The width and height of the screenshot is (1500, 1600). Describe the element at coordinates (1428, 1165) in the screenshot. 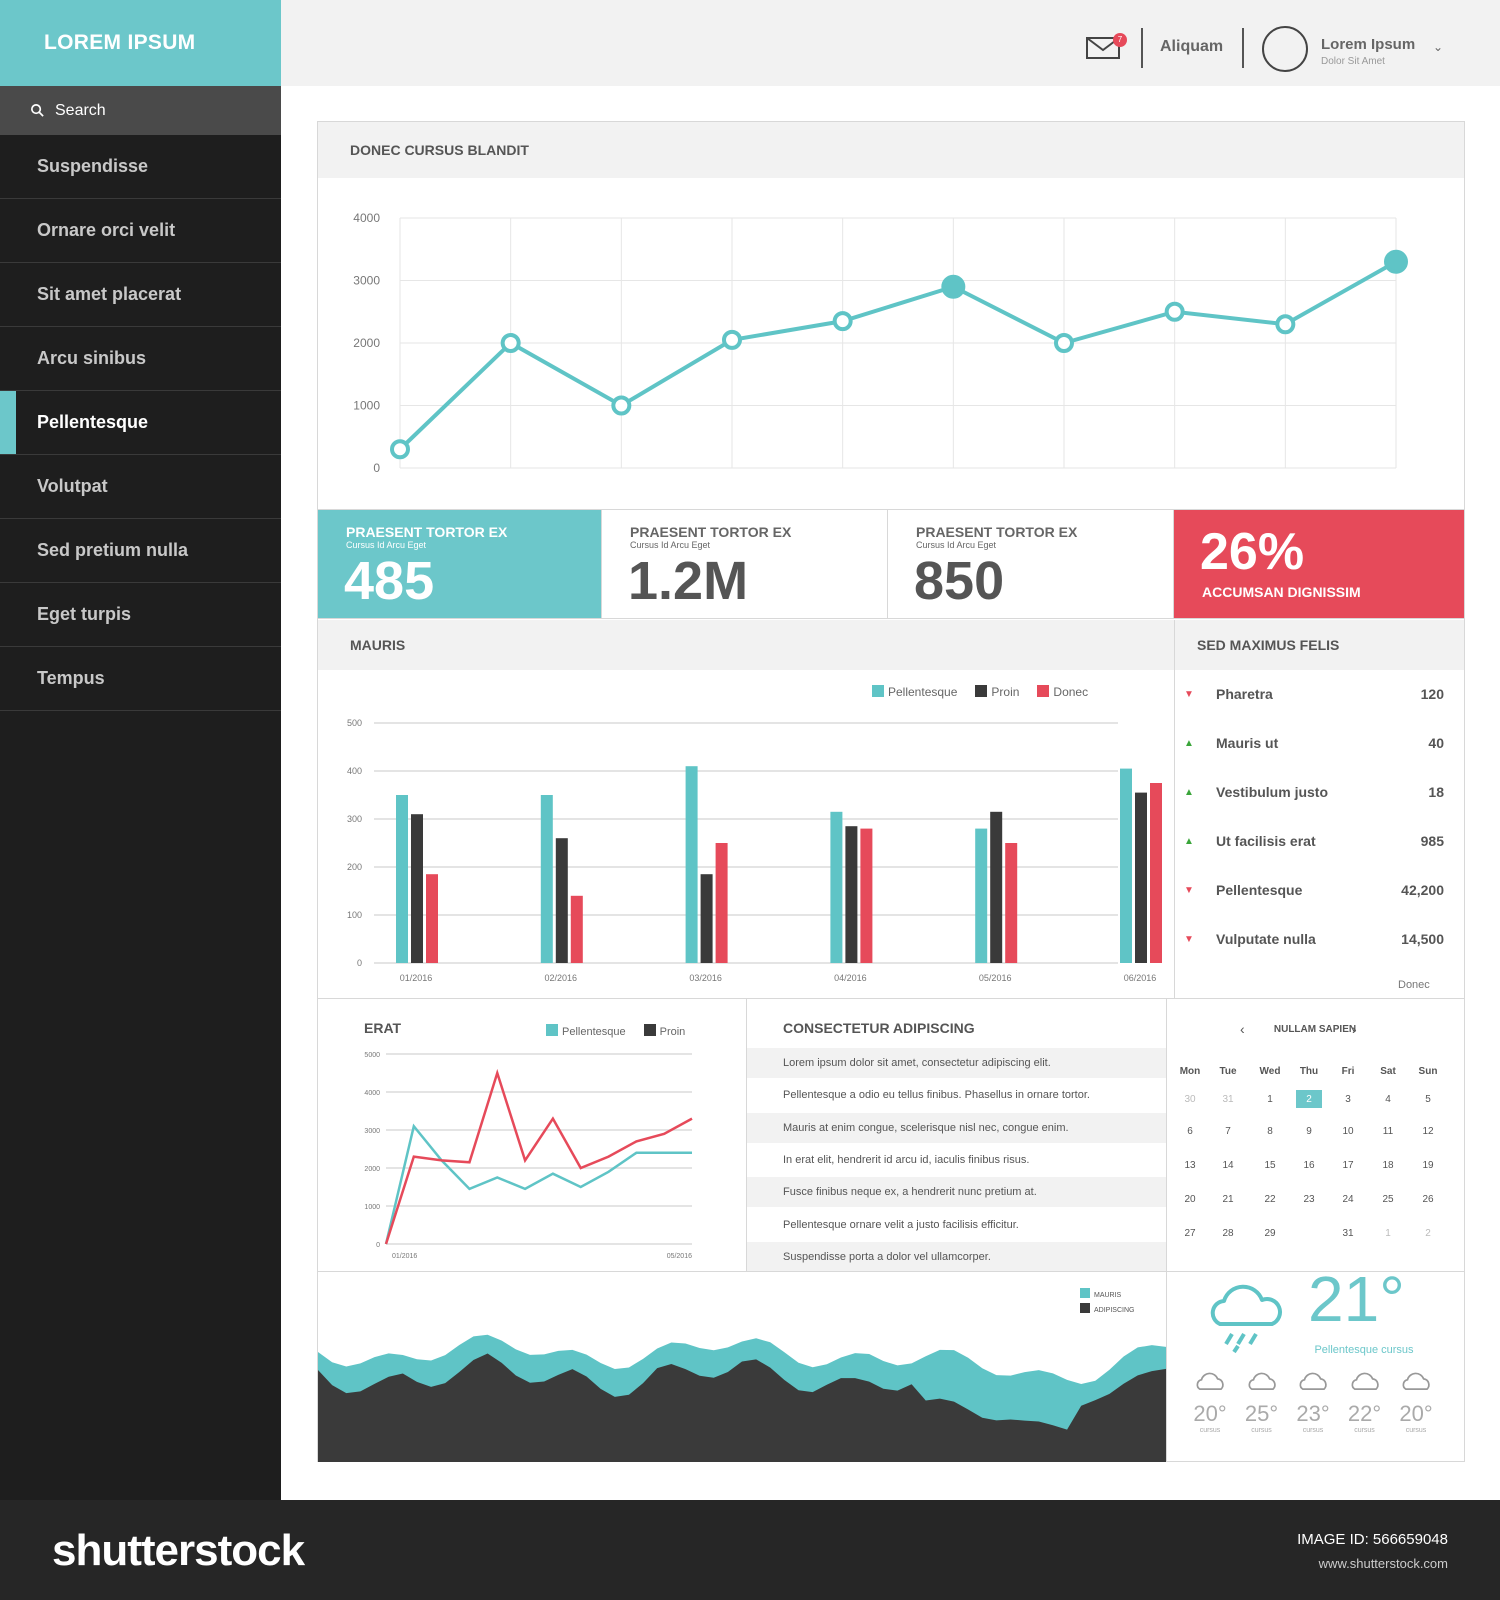

I see `calendar-day: 19` at that location.